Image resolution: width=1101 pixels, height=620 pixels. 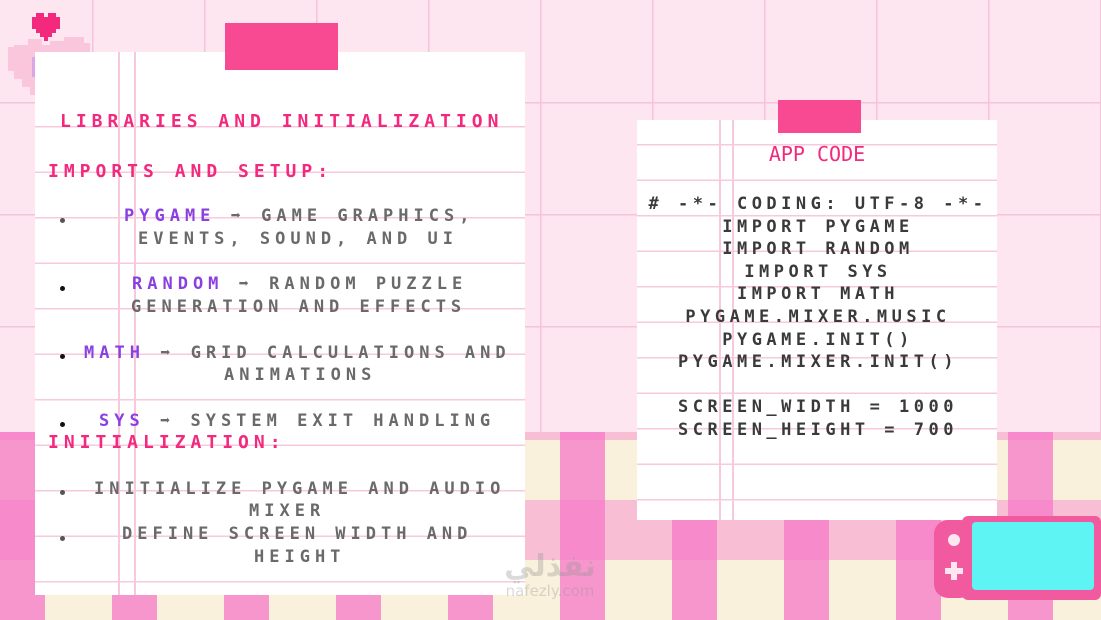 I want to click on section-heading: INITIALIZATION:, so click(x=167, y=442).